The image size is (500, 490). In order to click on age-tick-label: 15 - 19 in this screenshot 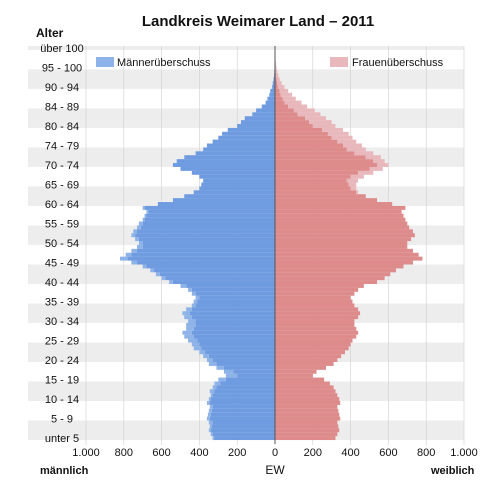, I will do `click(62, 381)`.